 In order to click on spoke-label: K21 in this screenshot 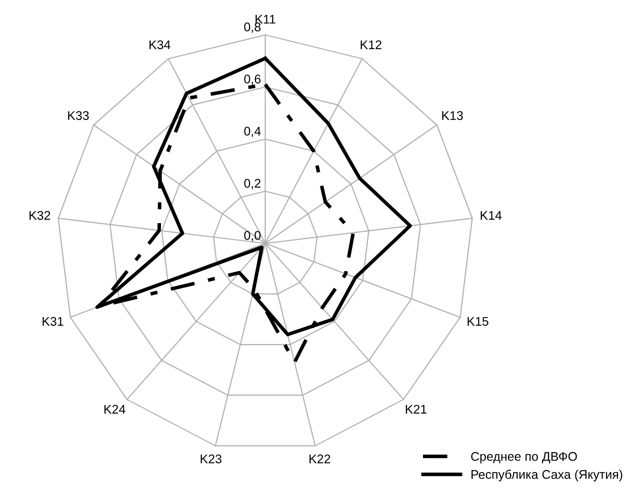, I will do `click(416, 409)`.